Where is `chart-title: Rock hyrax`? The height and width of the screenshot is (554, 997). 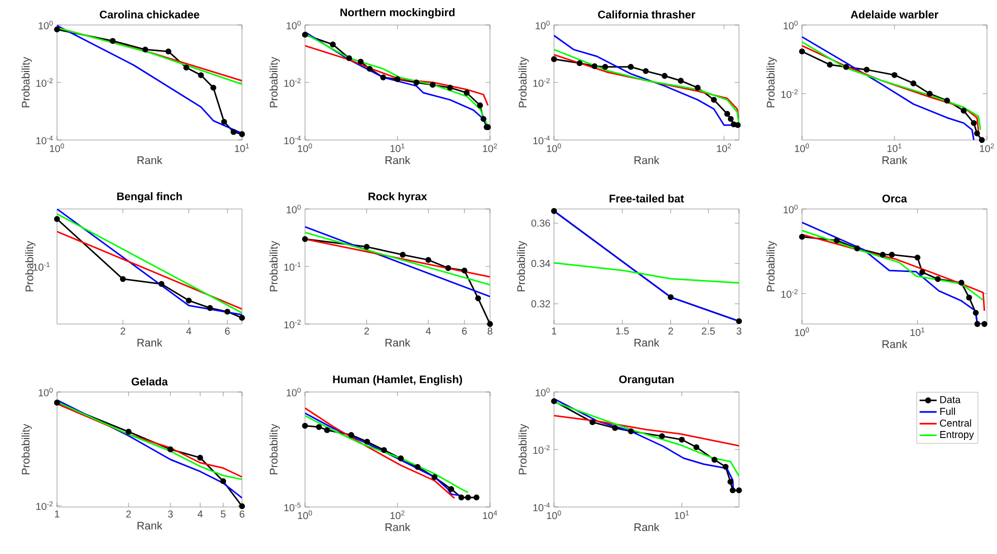 chart-title: Rock hyrax is located at coordinates (398, 197).